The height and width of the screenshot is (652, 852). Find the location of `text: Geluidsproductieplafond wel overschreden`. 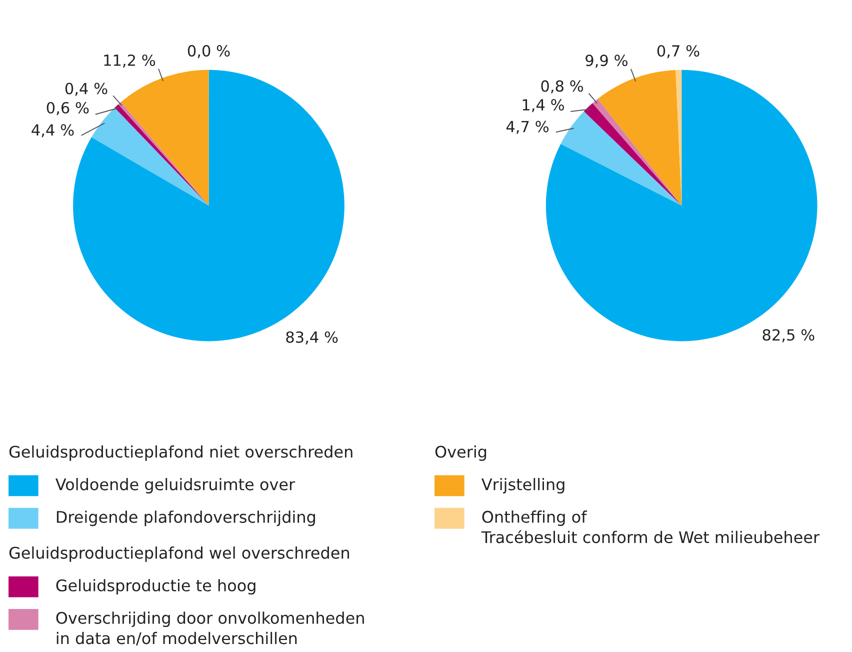

text: Geluidsproductieplafond wel overschreden is located at coordinates (179, 554).